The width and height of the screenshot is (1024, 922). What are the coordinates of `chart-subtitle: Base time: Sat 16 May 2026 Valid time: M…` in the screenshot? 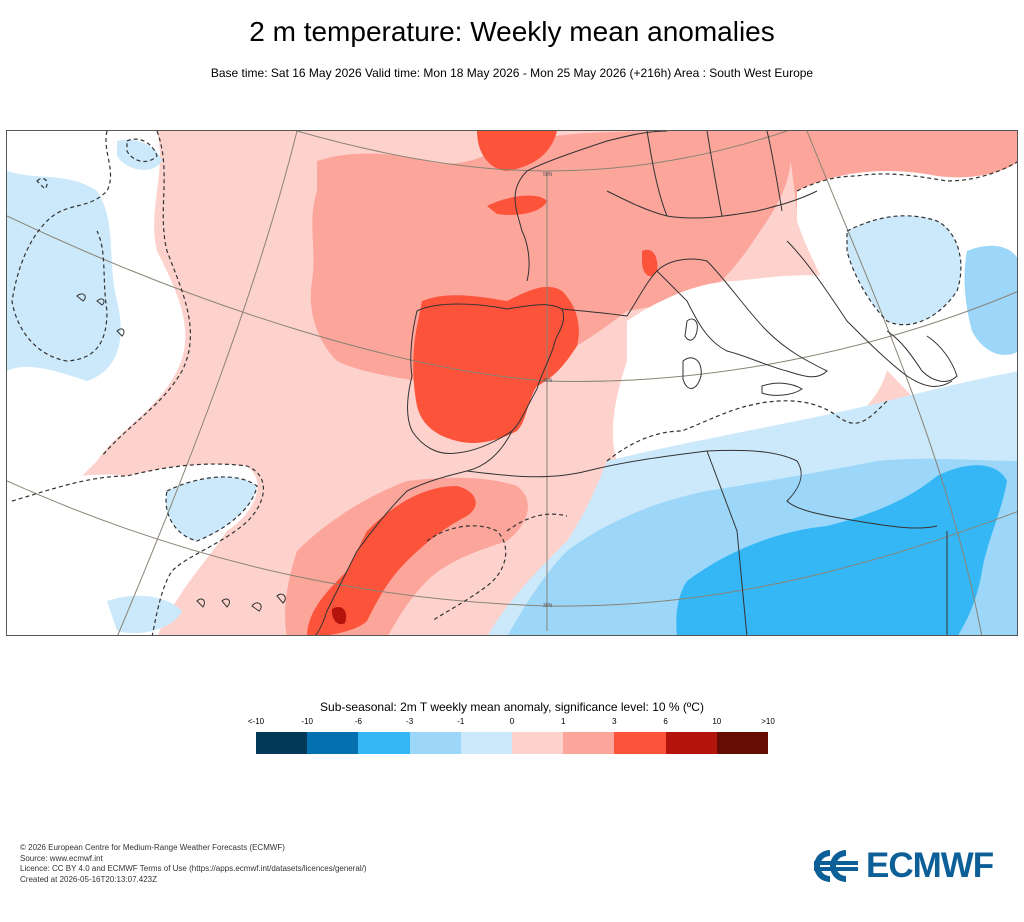 It's located at (512, 73).